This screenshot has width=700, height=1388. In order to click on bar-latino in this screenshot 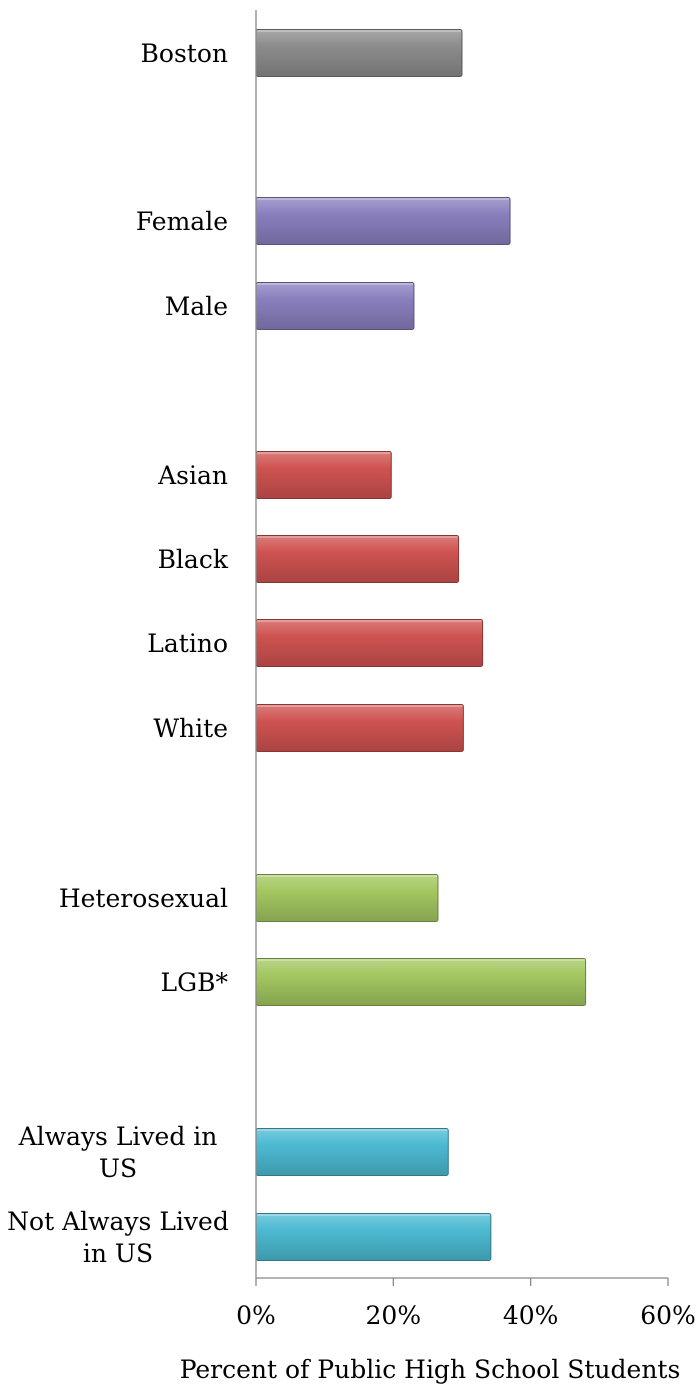, I will do `click(369, 643)`.